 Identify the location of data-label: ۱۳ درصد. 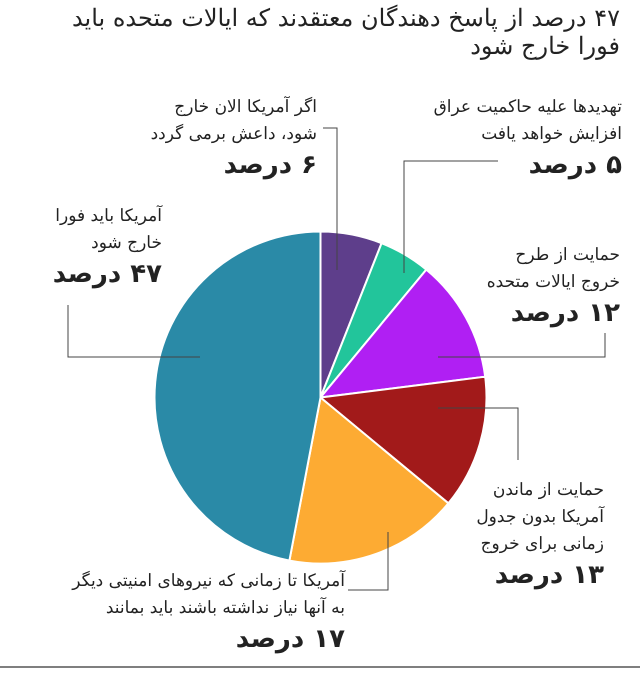
(549, 575).